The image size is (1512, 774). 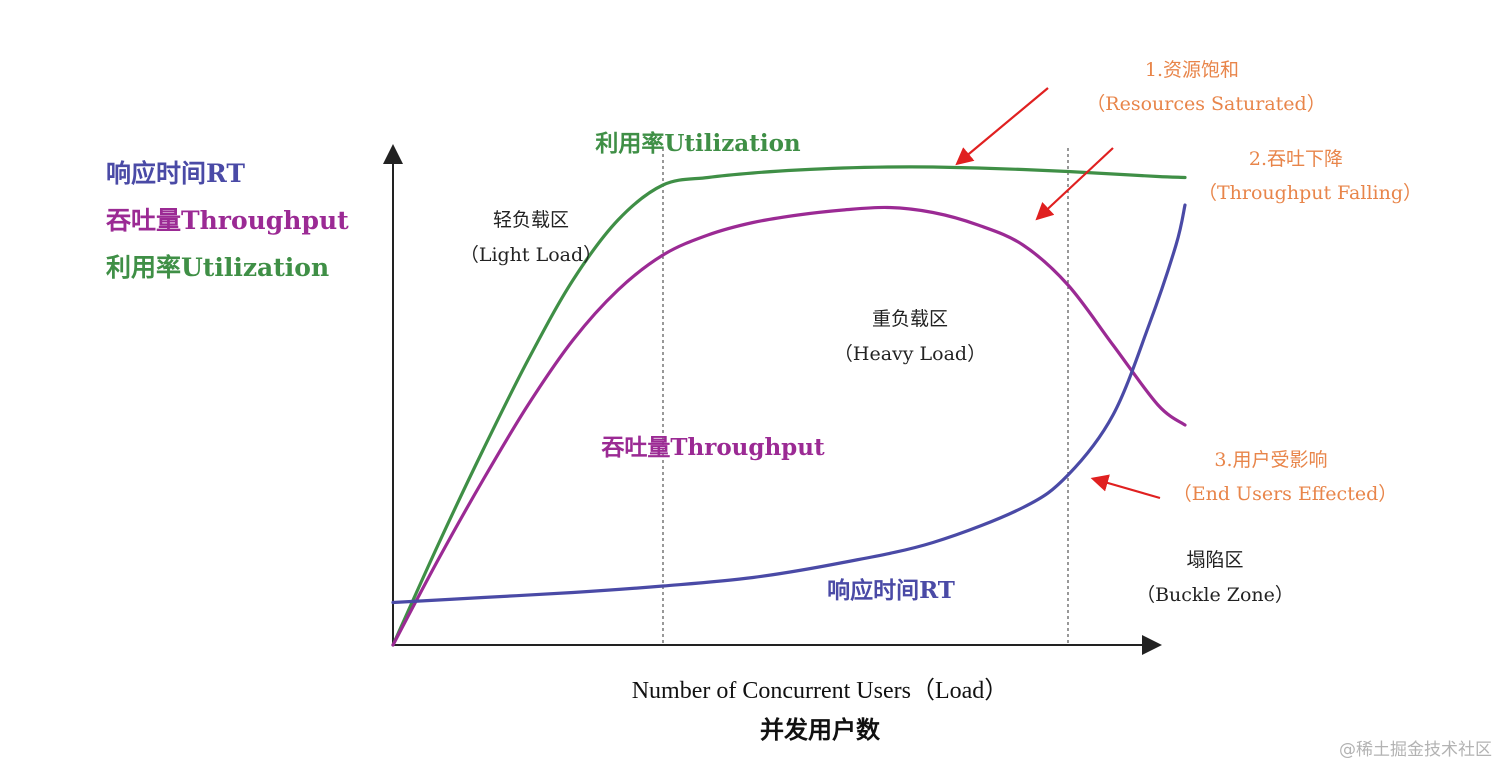 I want to click on annotation-resources-saturated-title: 1.资源饱和, so click(x=1192, y=70).